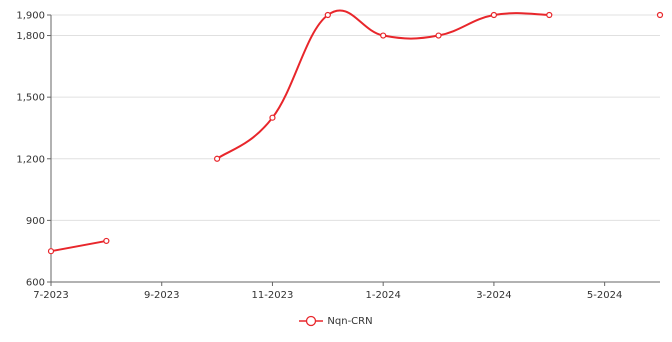 This screenshot has height=342, width=672. What do you see at coordinates (78, 246) in the screenshot?
I see `series-line` at bounding box center [78, 246].